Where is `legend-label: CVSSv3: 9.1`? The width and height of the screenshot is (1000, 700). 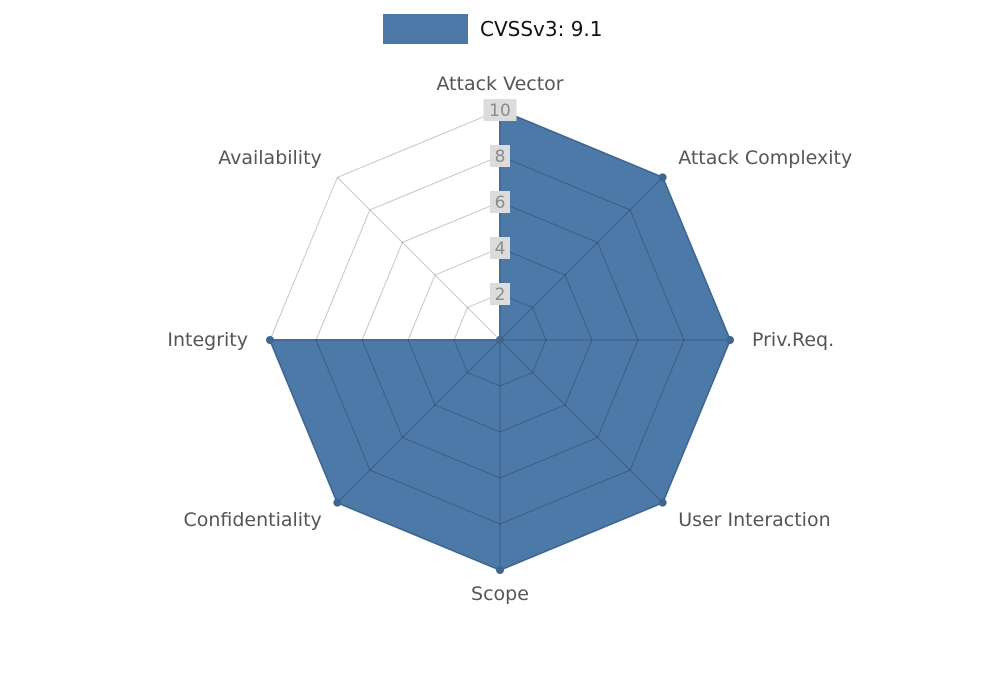 legend-label: CVSSv3: 9.1 is located at coordinates (541, 29).